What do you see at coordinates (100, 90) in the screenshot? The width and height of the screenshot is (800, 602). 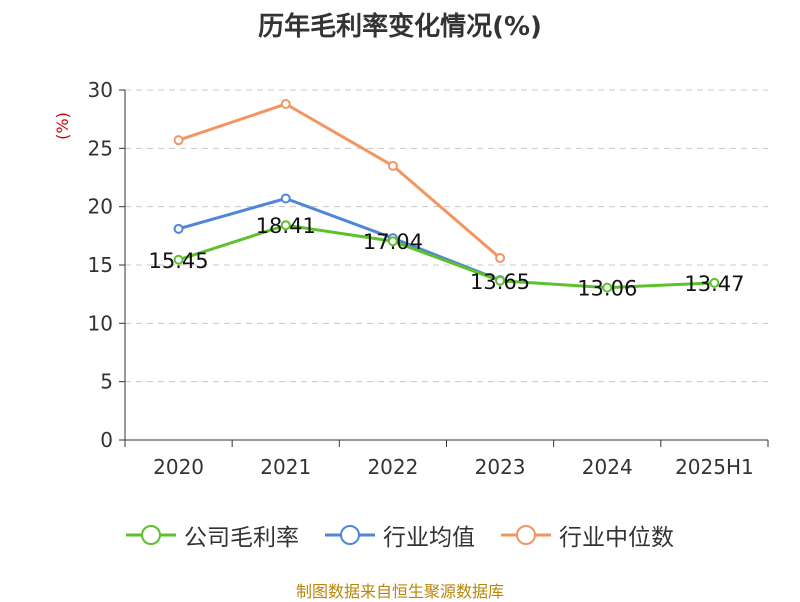 I see `y-tick-label-30: 30` at bounding box center [100, 90].